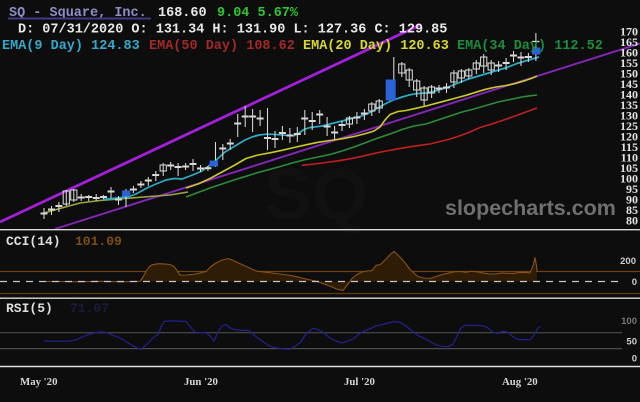 The image size is (640, 402). Describe the element at coordinates (629, 32) in the screenshot. I see `svg-text: 170` at that location.